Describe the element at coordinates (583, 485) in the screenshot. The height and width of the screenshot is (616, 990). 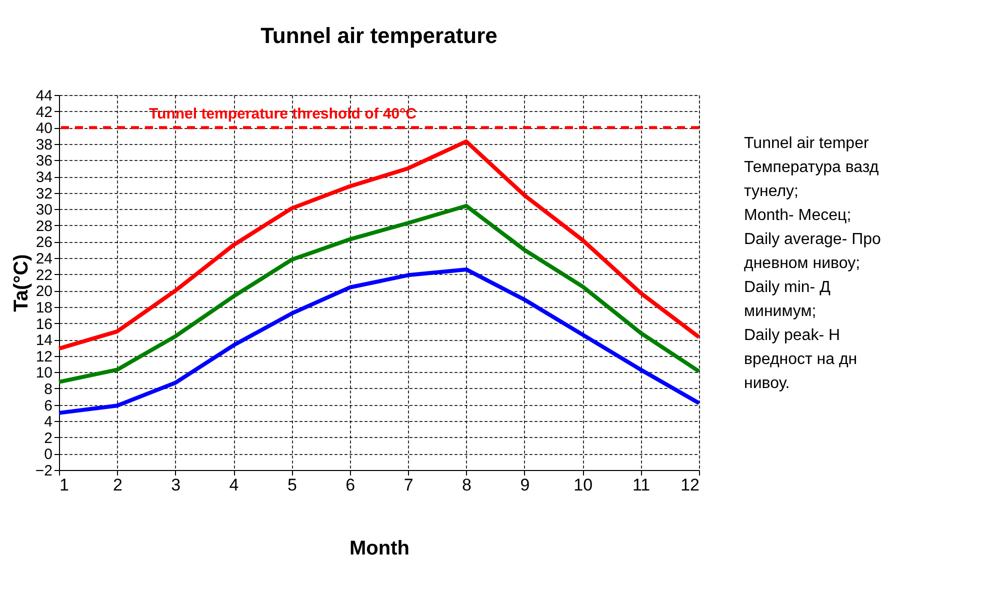
I see `x-tick-label: 10` at that location.